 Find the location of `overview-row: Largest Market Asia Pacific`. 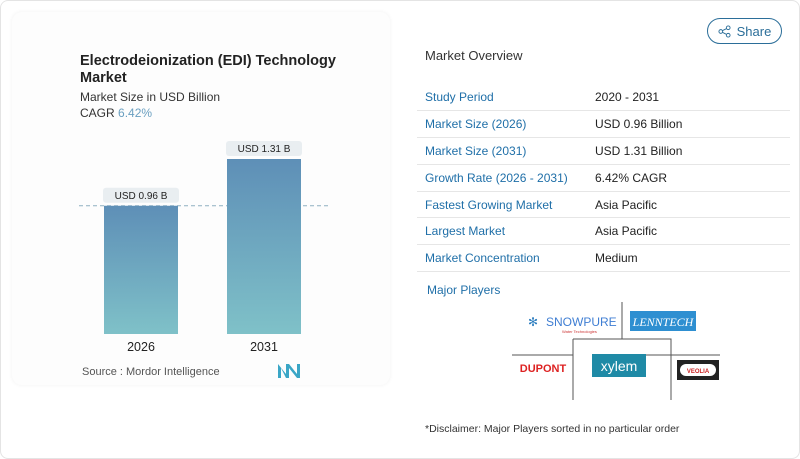

overview-row: Largest Market Asia Pacific is located at coordinates (603, 231).